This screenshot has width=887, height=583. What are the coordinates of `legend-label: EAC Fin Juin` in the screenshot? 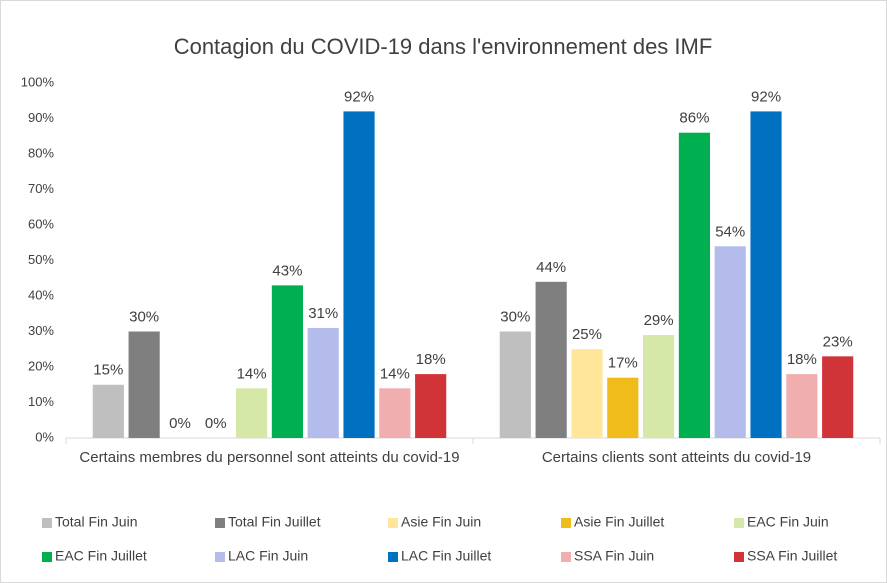 It's located at (788, 522).